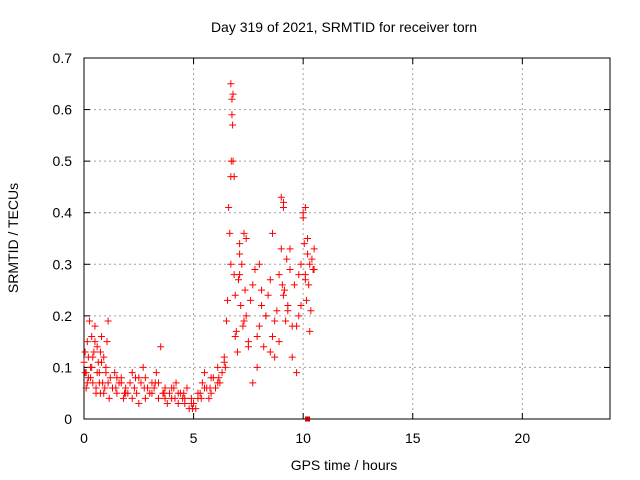 This screenshot has height=480, width=640. Describe the element at coordinates (413, 438) in the screenshot. I see `x-tick-label: 15` at that location.